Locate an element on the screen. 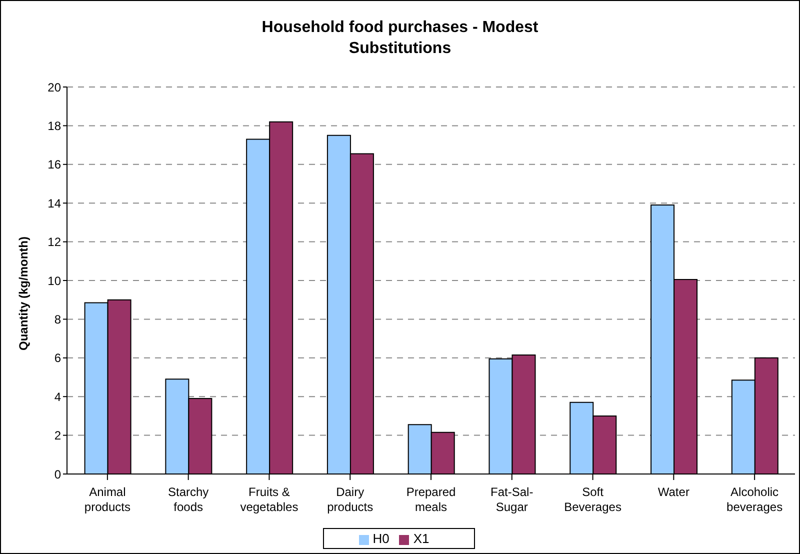 Image resolution: width=800 pixels, height=554 pixels. y-axis-title: Quantity (kg/month) is located at coordinates (23, 293).